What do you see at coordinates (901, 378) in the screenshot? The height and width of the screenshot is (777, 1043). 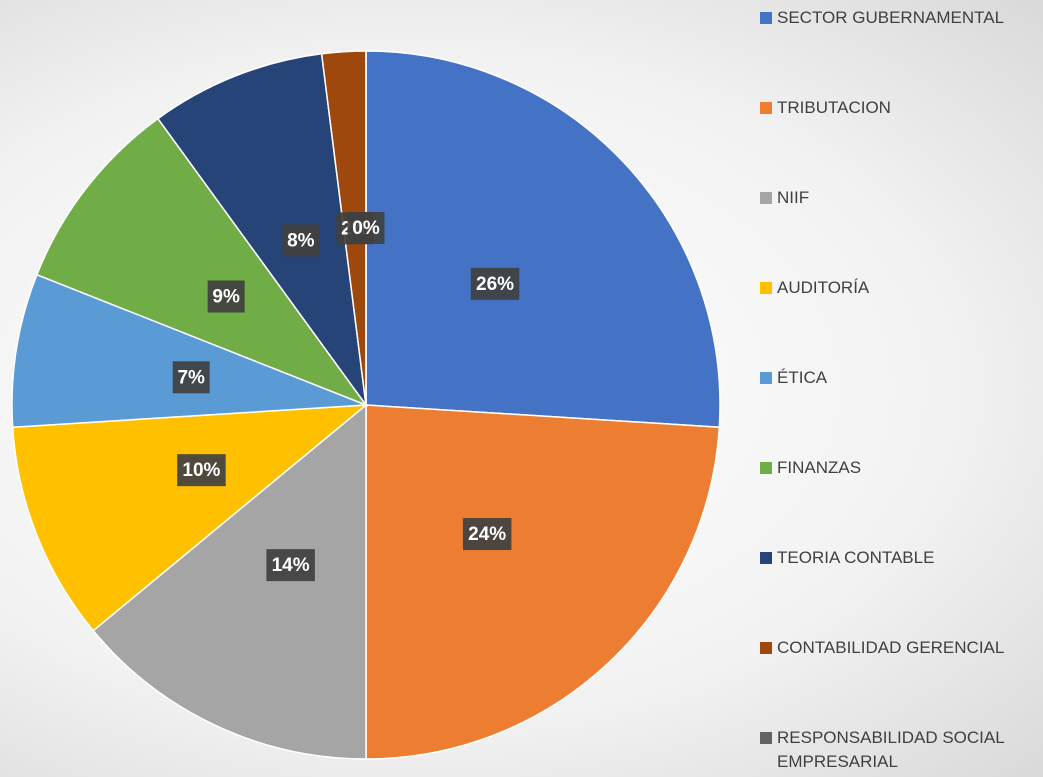 I see `legend-item: ÉTICA` at bounding box center [901, 378].